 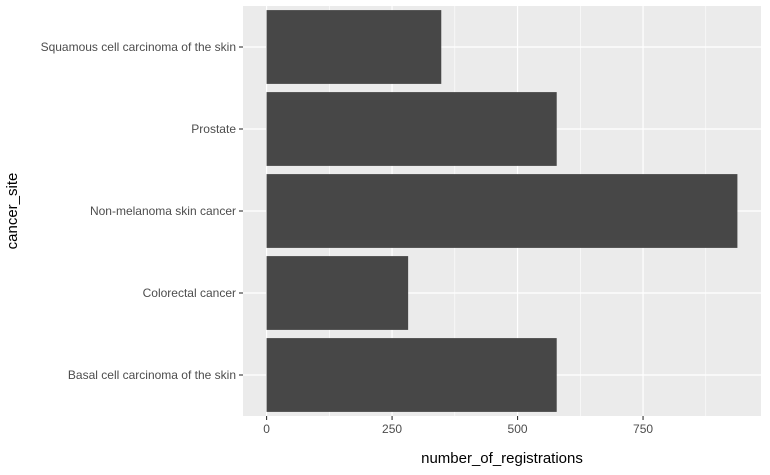 What do you see at coordinates (643, 429) in the screenshot?
I see `x-tick-label: 750` at bounding box center [643, 429].